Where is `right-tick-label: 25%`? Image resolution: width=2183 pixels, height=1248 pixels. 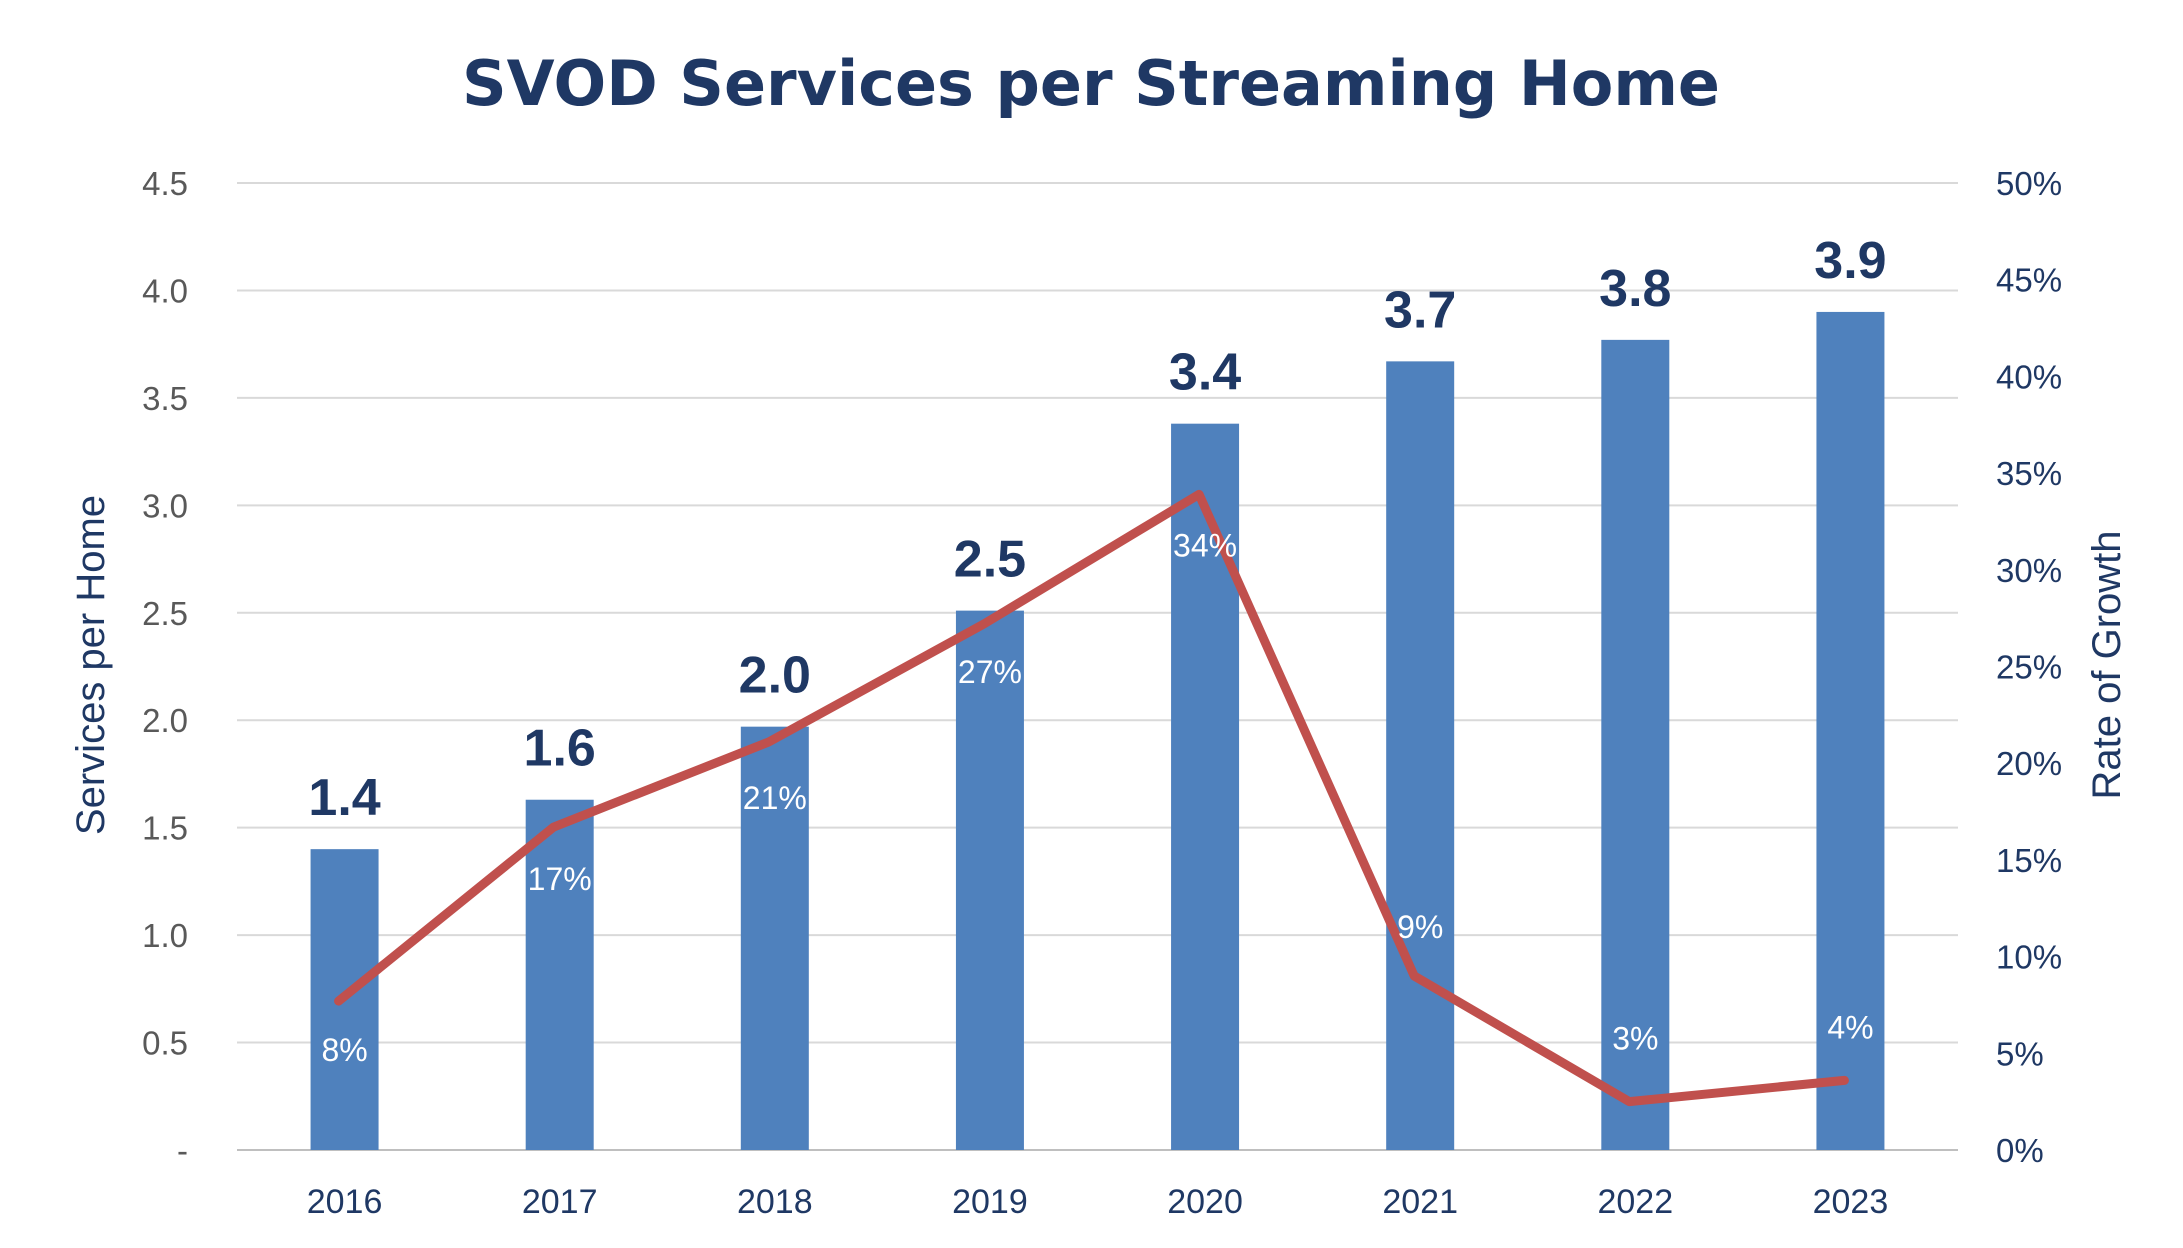
right-tick-label: 25% is located at coordinates (2029, 667).